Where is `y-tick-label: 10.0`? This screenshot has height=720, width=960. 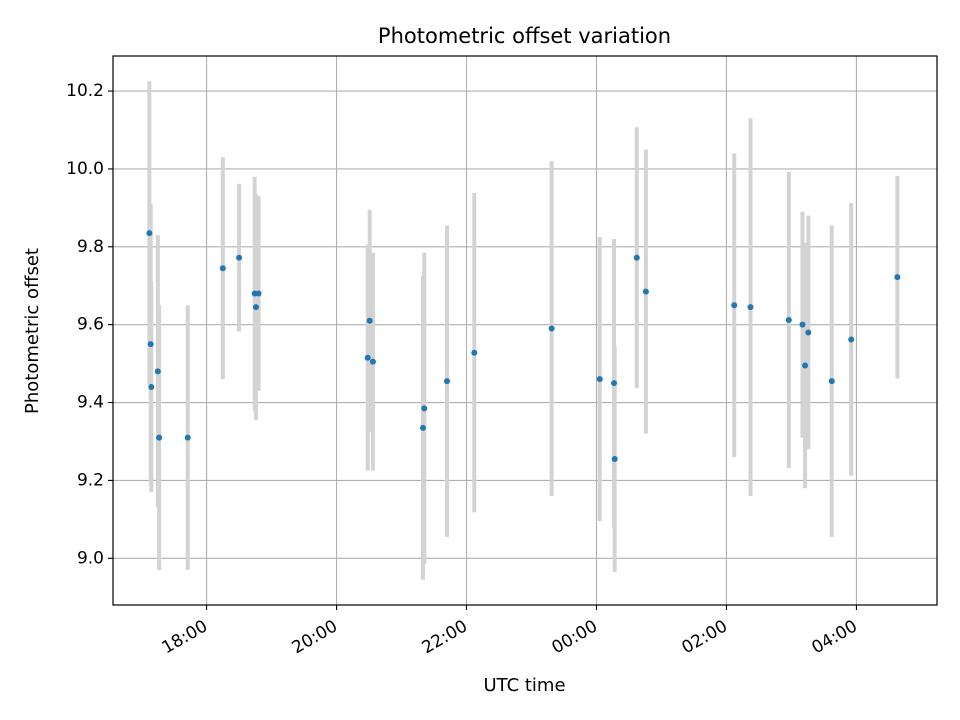 y-tick-label: 10.0 is located at coordinates (85, 169).